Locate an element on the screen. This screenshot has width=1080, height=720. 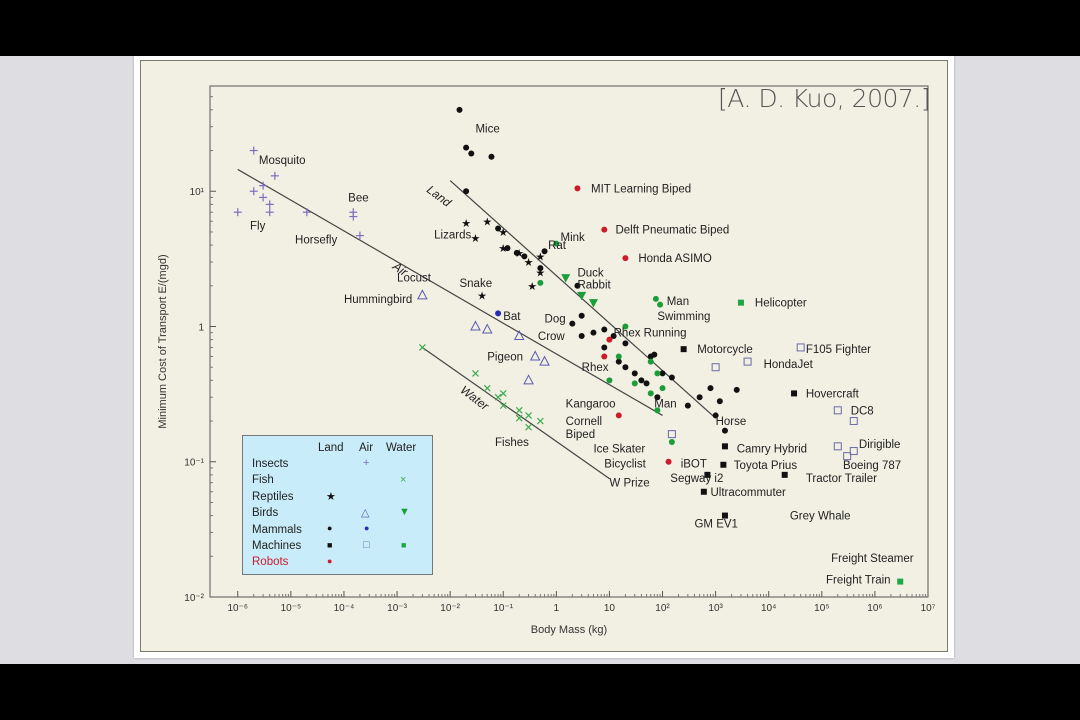
annotation-label: MIT Learning Biped is located at coordinates (641, 189).